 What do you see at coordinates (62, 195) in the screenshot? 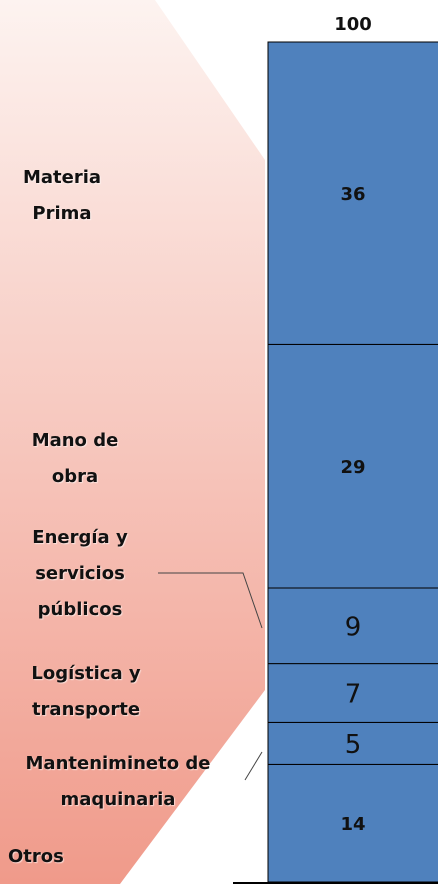
I see `category-label: Materia Prima` at bounding box center [62, 195].